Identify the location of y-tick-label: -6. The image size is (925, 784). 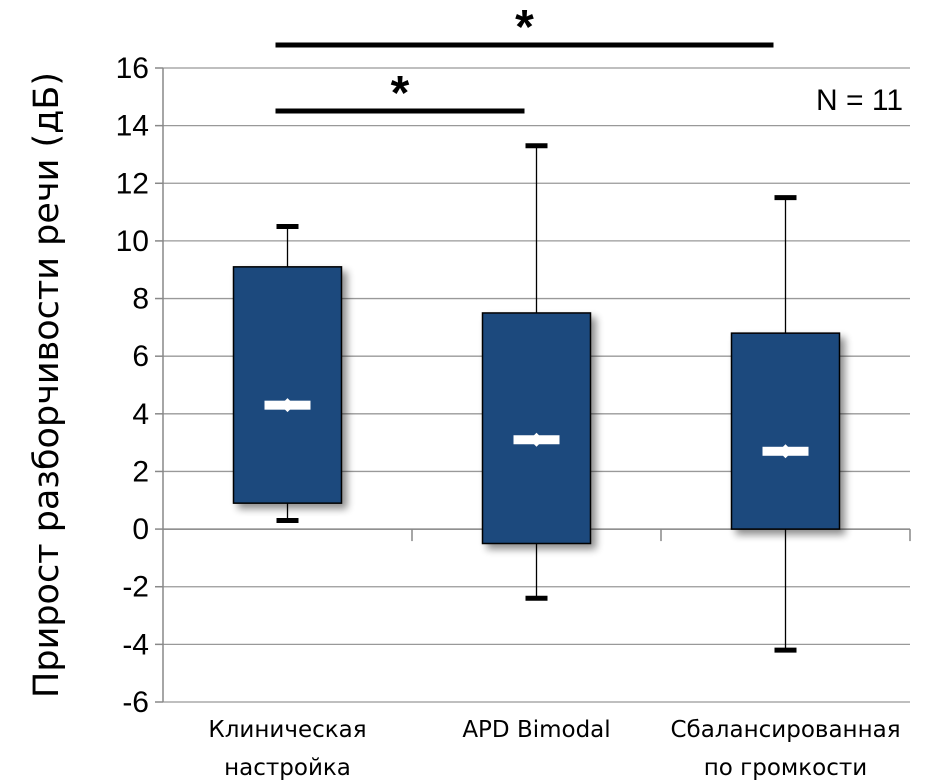
(135, 702).